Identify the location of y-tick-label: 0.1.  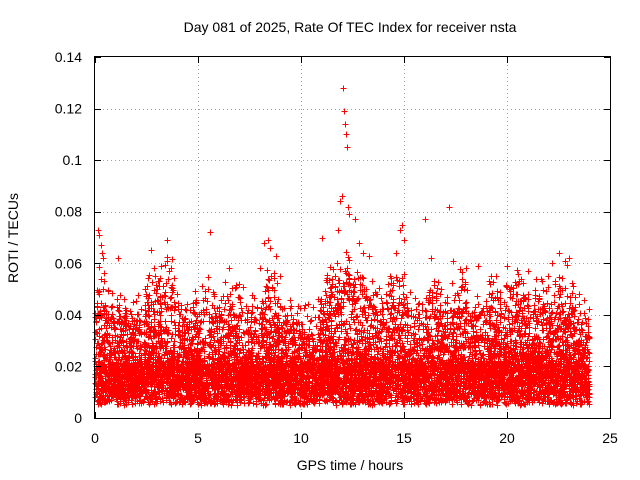
(73, 160).